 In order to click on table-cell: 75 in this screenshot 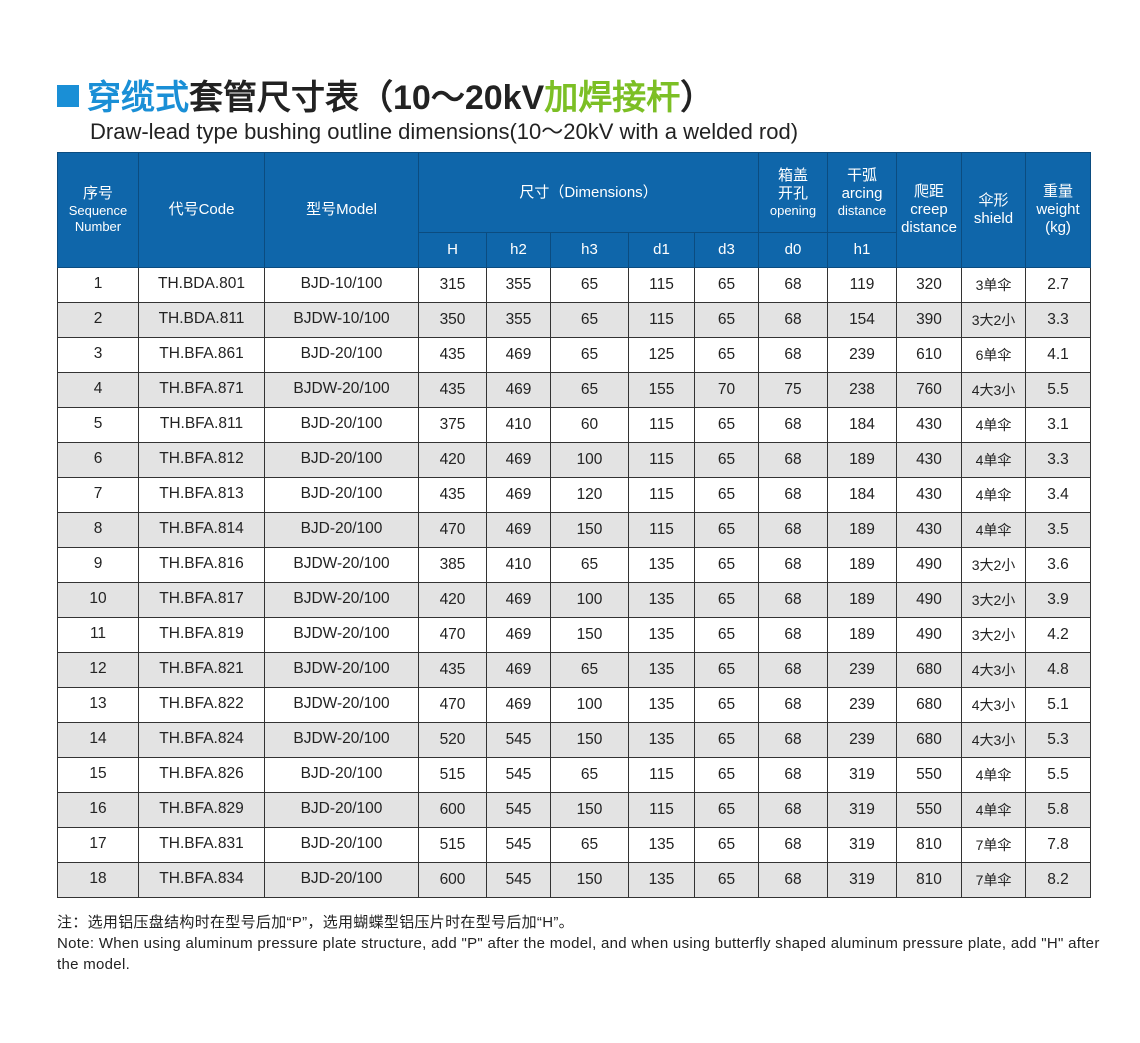, I will do `click(793, 390)`.